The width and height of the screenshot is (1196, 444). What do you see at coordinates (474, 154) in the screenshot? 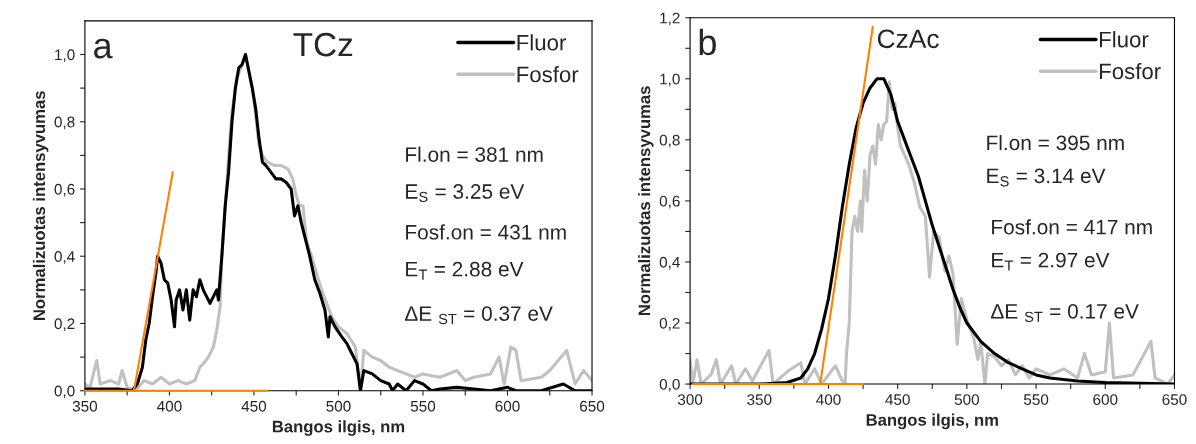
I see `annotation: Fl.on = 381 nm` at bounding box center [474, 154].